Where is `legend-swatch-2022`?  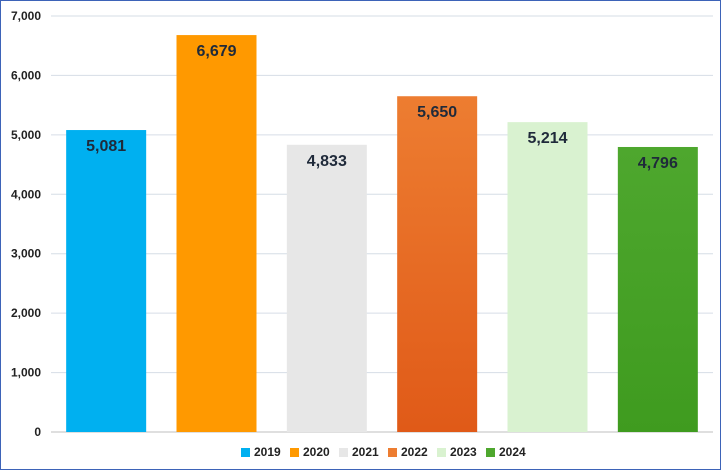
legend-swatch-2022 is located at coordinates (392, 452).